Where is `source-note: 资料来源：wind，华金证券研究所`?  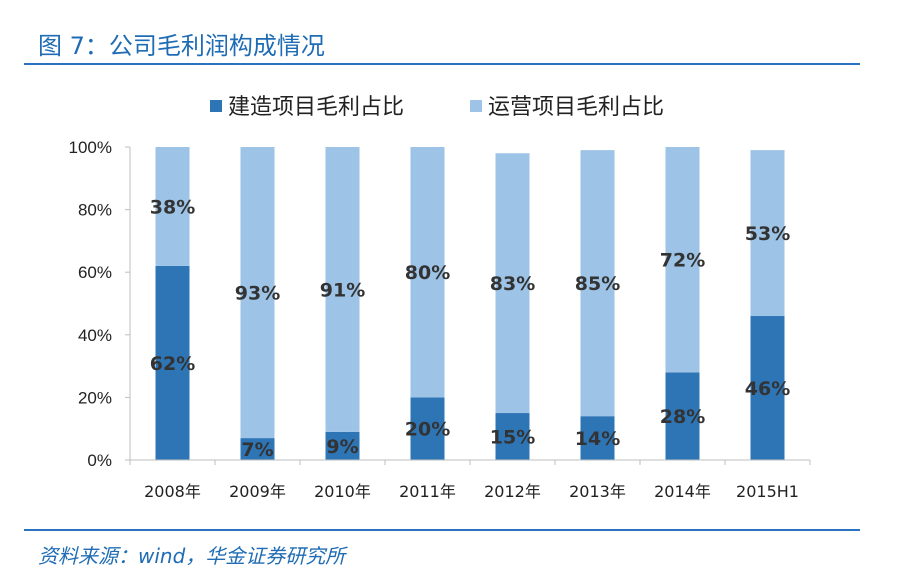
source-note: 资料来源：wind，华金证券研究所 is located at coordinates (192, 556).